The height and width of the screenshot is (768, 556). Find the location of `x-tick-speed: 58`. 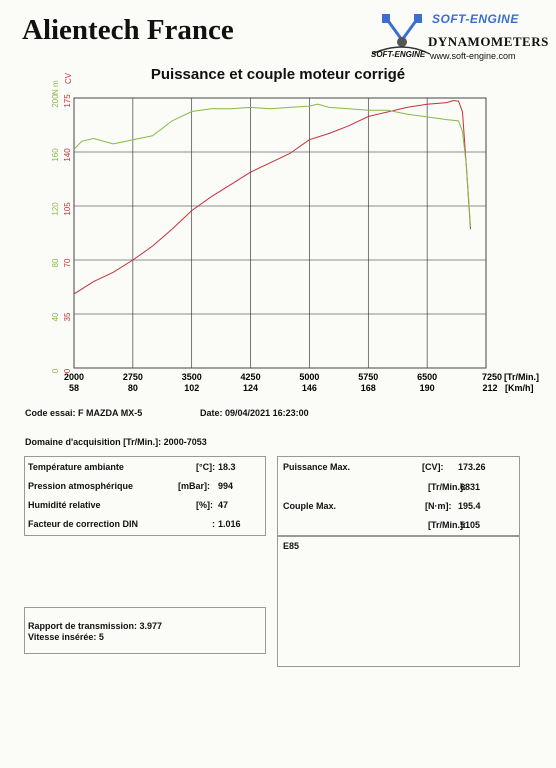

x-tick-speed: 58 is located at coordinates (74, 388).